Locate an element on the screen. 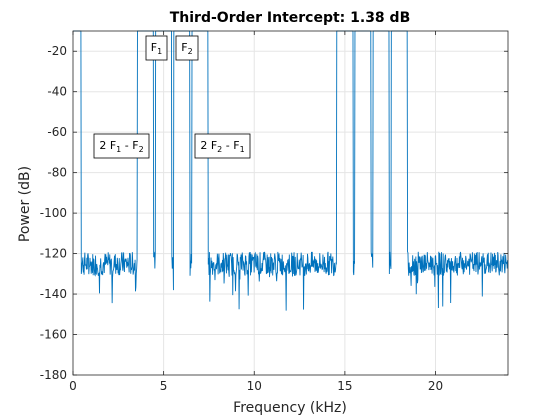  y-tick-label: -20 is located at coordinates (57, 51).